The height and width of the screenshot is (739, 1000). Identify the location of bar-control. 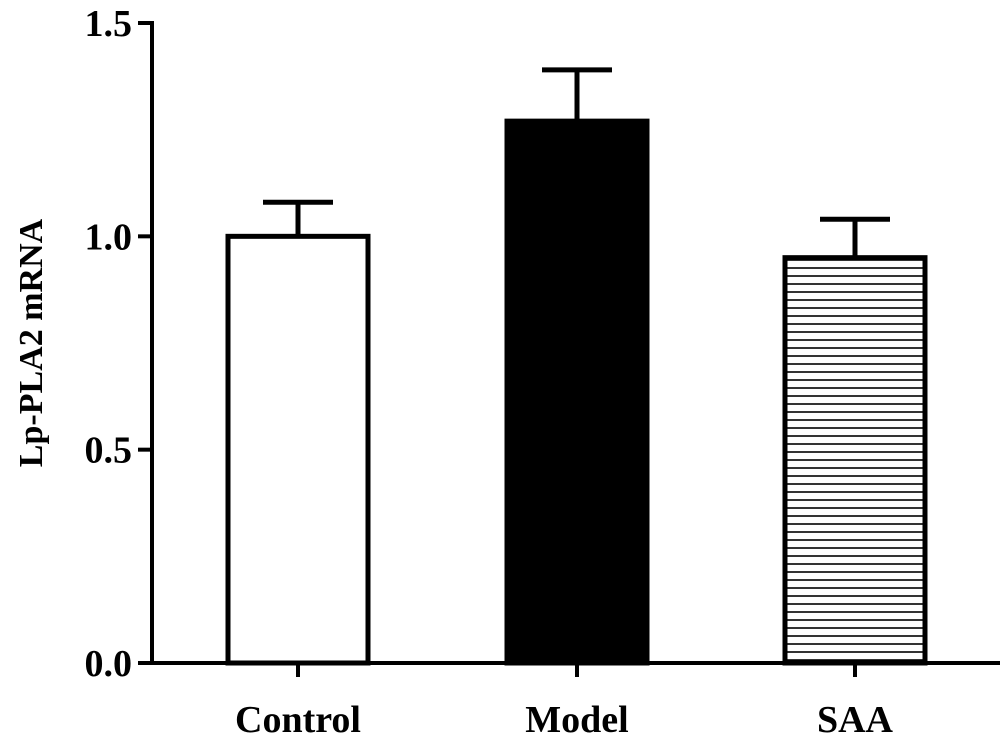
(298, 449).